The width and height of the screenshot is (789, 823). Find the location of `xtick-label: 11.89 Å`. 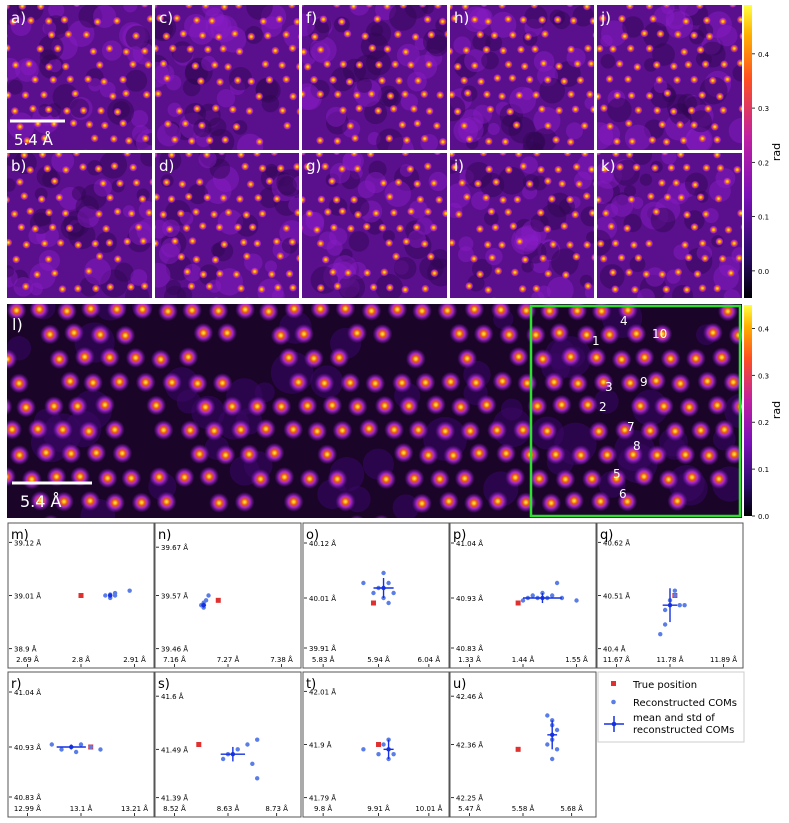

xtick-label: 11.89 Å is located at coordinates (723, 659).